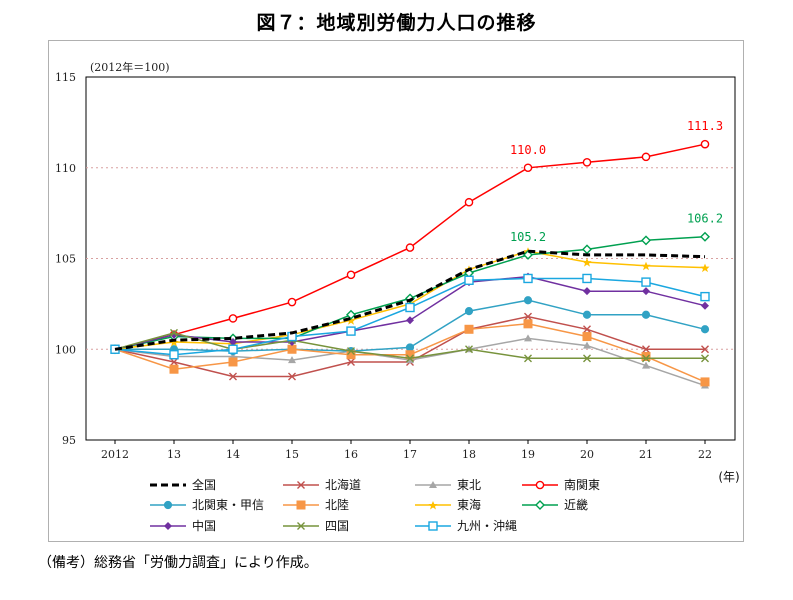 Image resolution: width=793 pixels, height=600 pixels. Describe the element at coordinates (469, 504) in the screenshot. I see `legend-label: 東海` at that location.